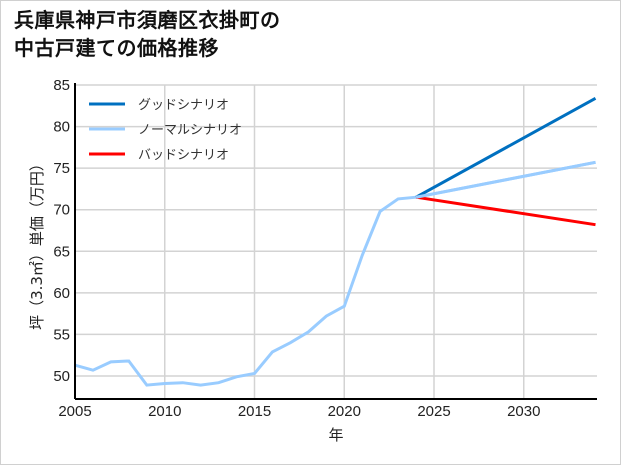 The image size is (621, 465). I want to click on chart-title: 兵庫県神戸市須磨区衣掛町の 中古戸建ての価格推移, so click(147, 34).